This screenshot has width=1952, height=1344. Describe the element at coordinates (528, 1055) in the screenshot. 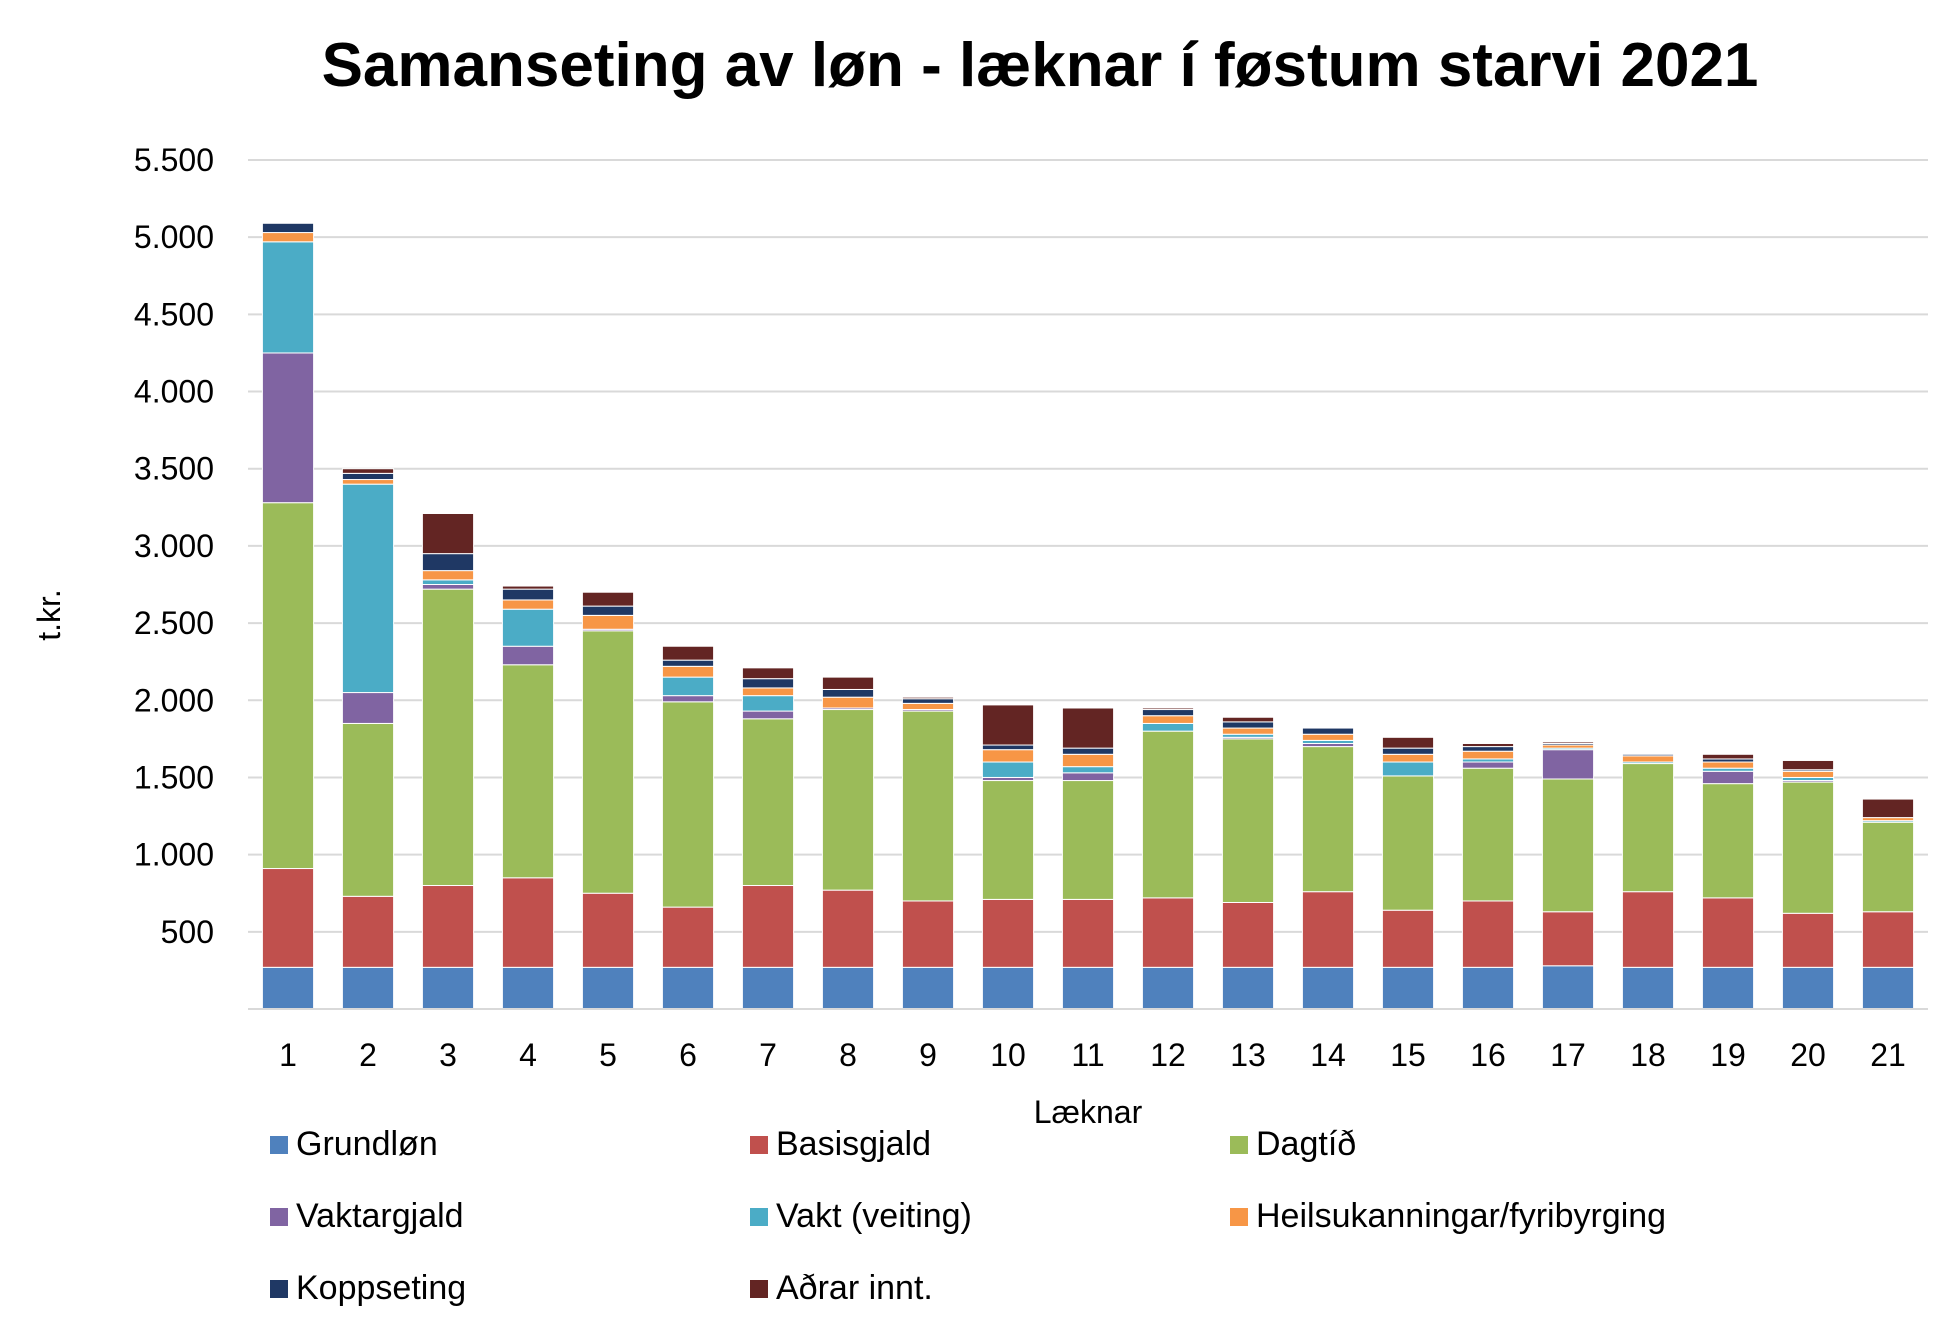

I see `x-tick-label: 4` at that location.